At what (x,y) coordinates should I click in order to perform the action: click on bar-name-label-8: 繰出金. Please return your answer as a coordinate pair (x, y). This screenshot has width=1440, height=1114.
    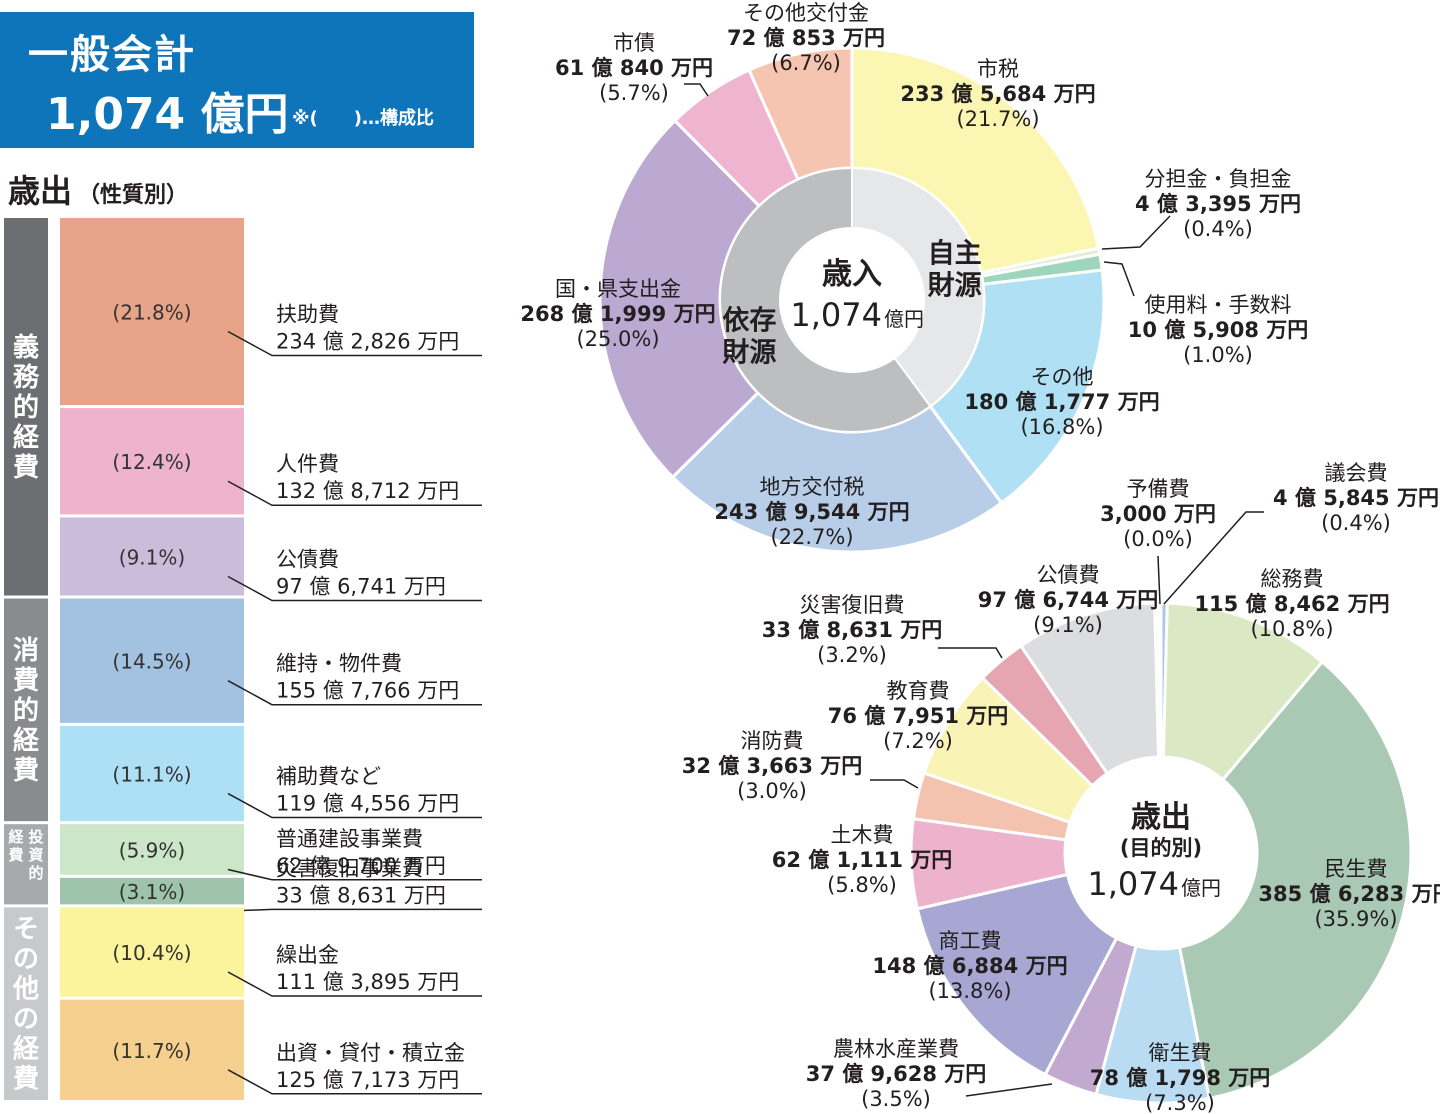
    Looking at the image, I should click on (307, 955).